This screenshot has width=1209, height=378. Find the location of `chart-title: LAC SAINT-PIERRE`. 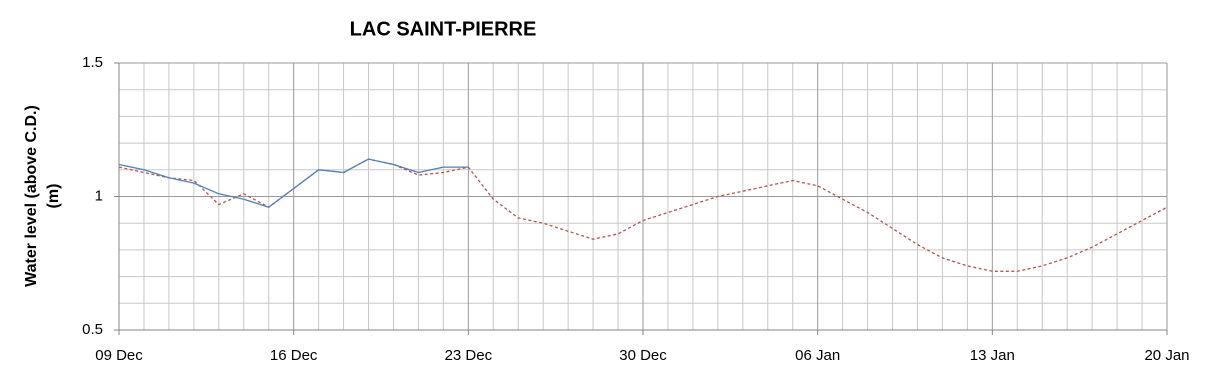

chart-title: LAC SAINT-PIERRE is located at coordinates (443, 29).